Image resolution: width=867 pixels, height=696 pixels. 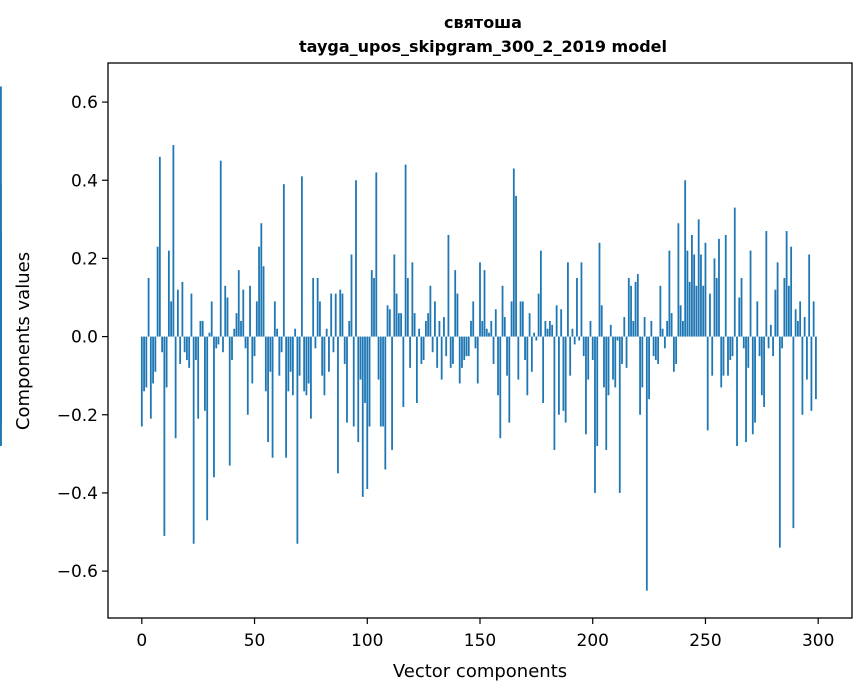 I want to click on bar-undefined, so click(x=1, y=325).